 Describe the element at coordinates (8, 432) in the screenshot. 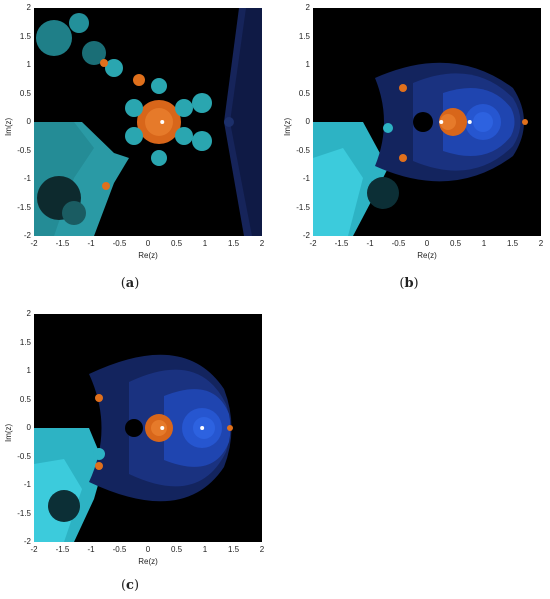

I see `y-axis-label-c: Im(z)` at that location.